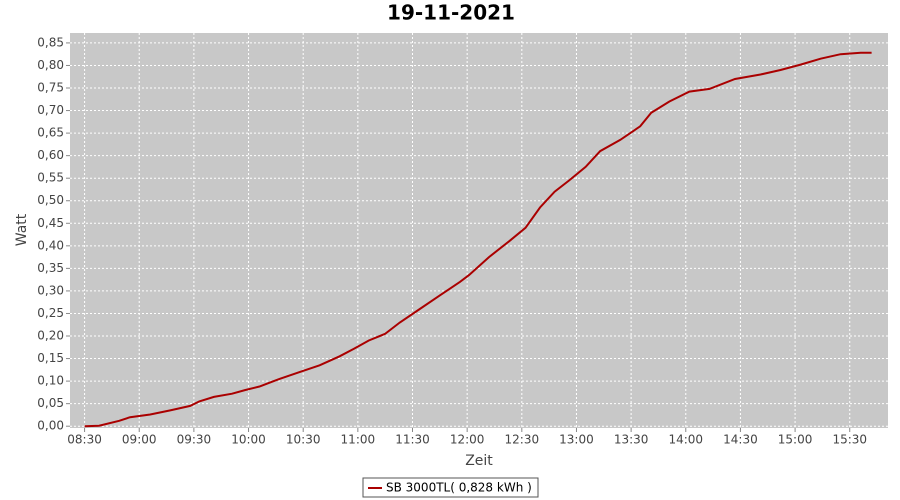 The image size is (900, 500). Describe the element at coordinates (50, 336) in the screenshot. I see `y-tick-label: 0,20` at that location.